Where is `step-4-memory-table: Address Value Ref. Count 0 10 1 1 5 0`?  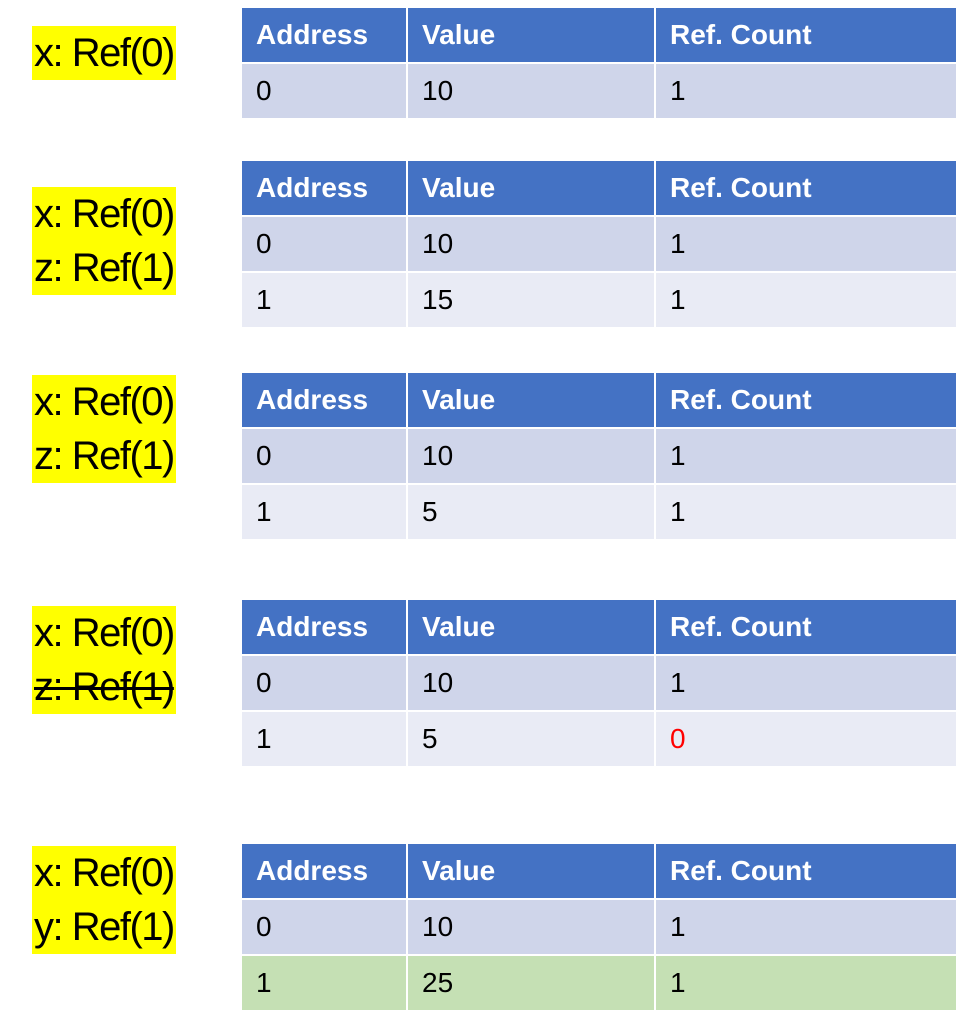 step-4-memory-table: Address Value Ref. Count 0 10 1 1 5 0 is located at coordinates (599, 683).